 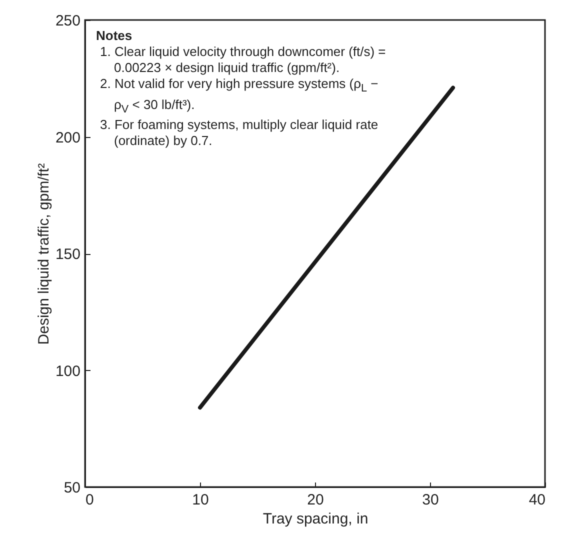 I want to click on x-tick-label: 30, so click(x=430, y=500).